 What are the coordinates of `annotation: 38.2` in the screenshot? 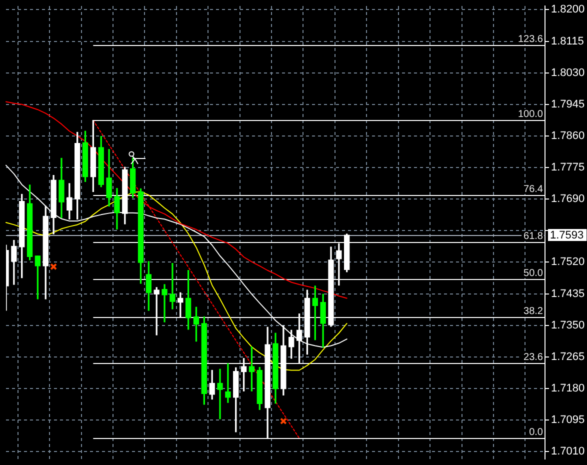 It's located at (534, 311).